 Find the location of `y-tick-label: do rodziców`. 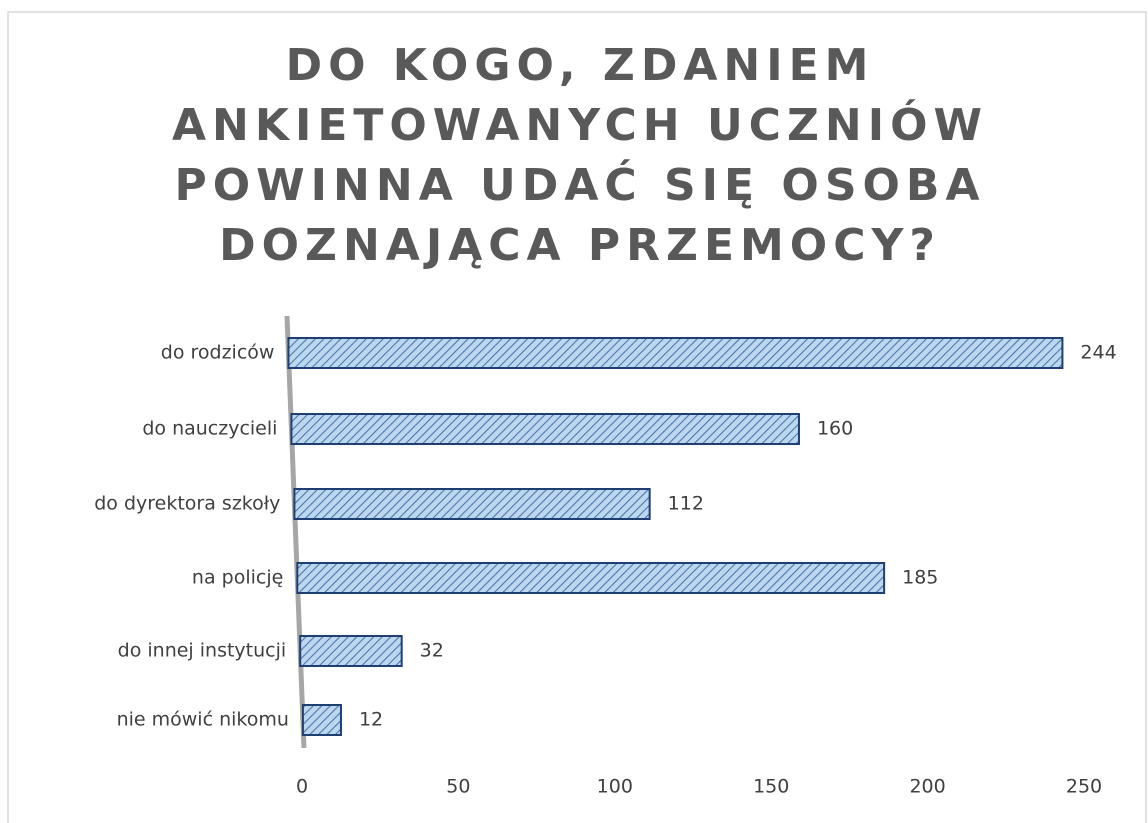

y-tick-label: do rodziców is located at coordinates (218, 353).